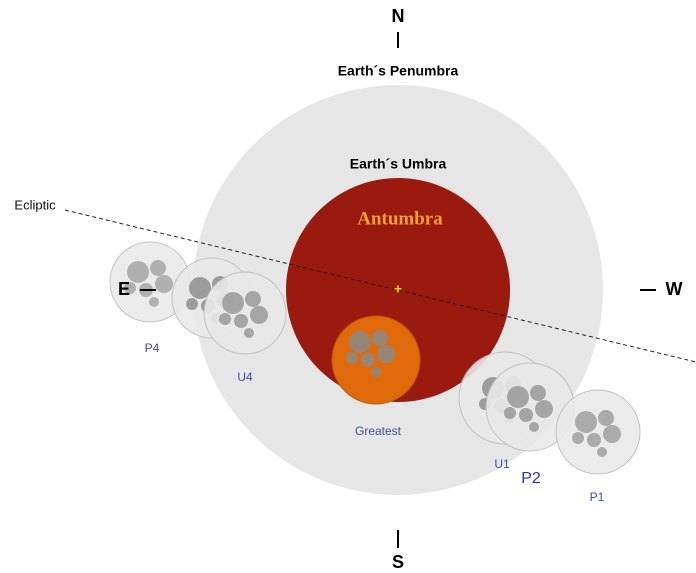 The width and height of the screenshot is (696, 573). What do you see at coordinates (398, 289) in the screenshot?
I see `center-mark: +` at bounding box center [398, 289].